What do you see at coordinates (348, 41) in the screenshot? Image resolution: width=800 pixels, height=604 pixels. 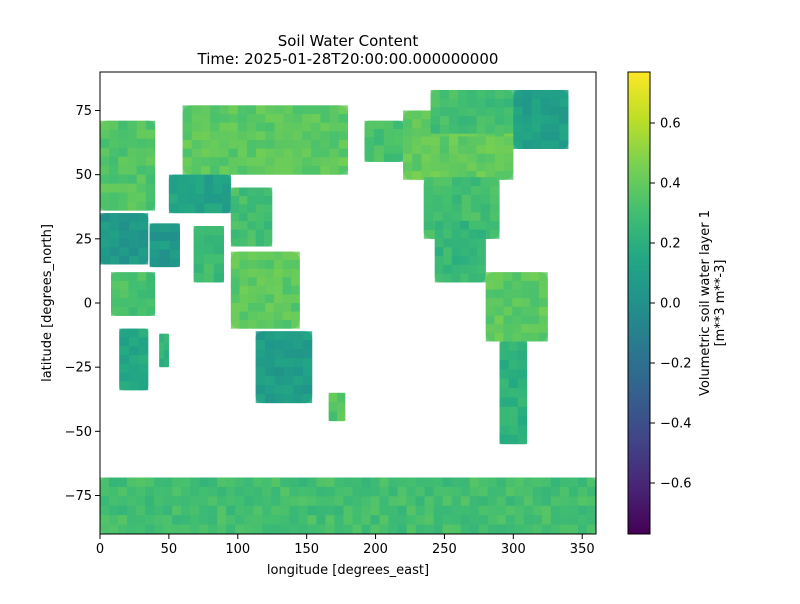 I see `chart-title: Soil Water Content` at bounding box center [348, 41].